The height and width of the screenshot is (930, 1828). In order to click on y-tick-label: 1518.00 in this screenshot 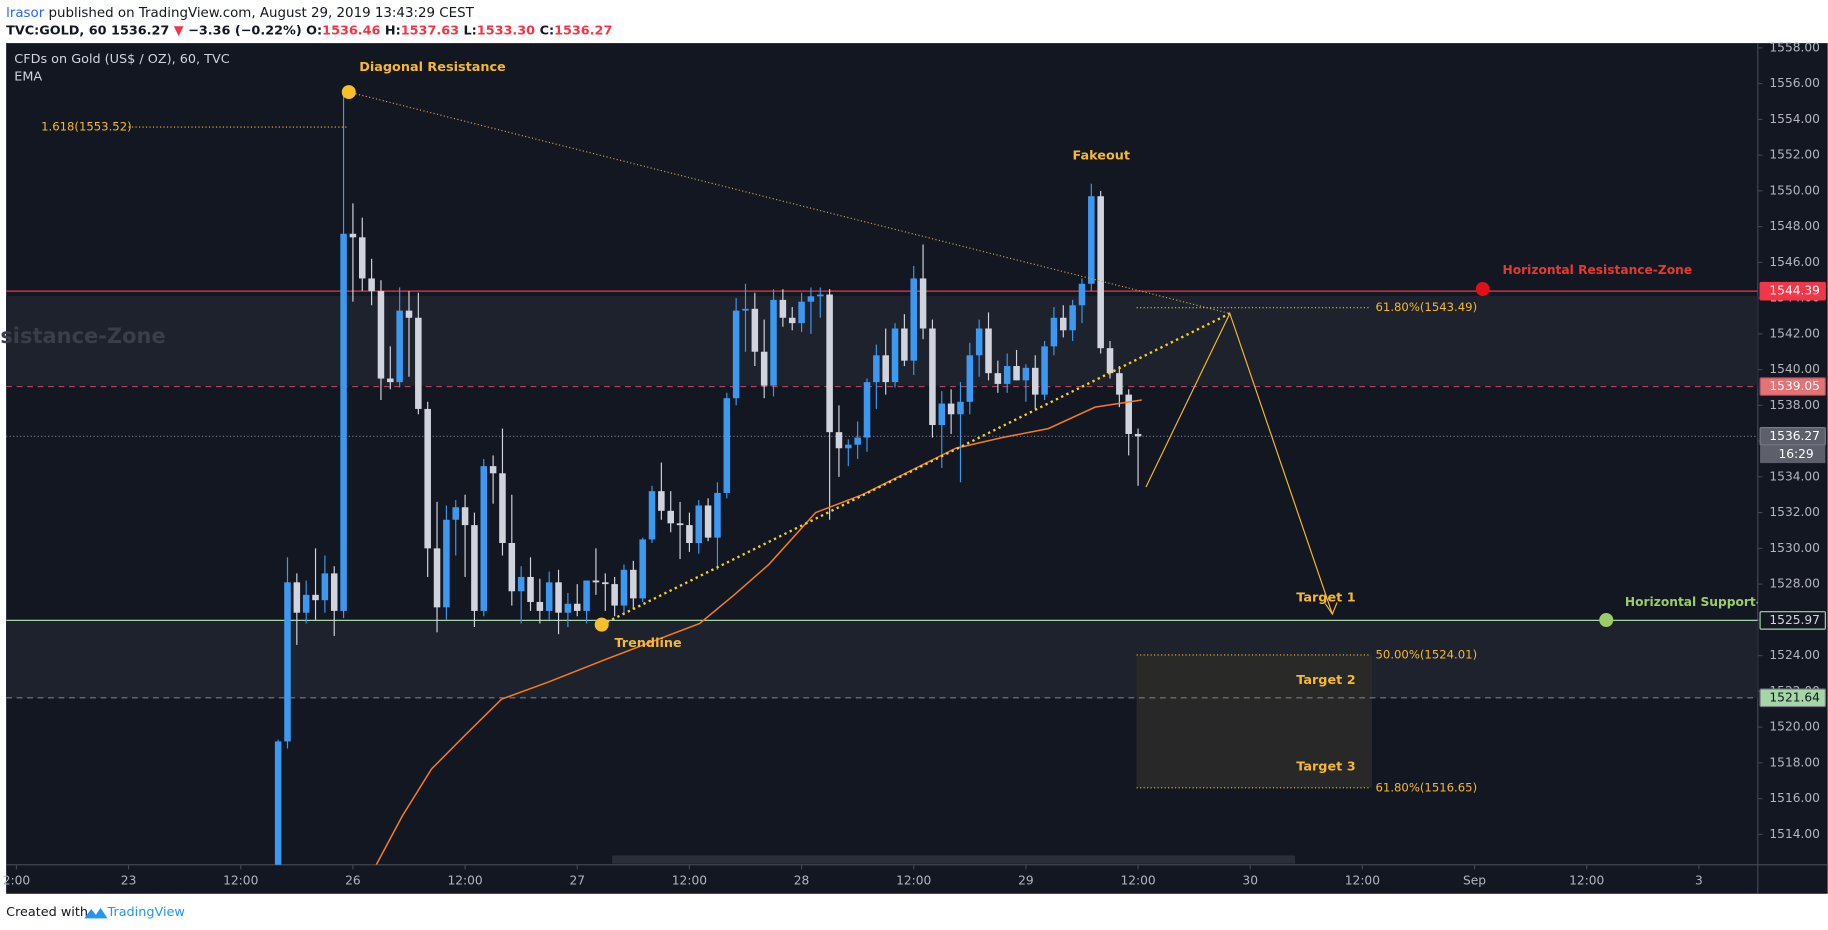, I will do `click(1794, 762)`.